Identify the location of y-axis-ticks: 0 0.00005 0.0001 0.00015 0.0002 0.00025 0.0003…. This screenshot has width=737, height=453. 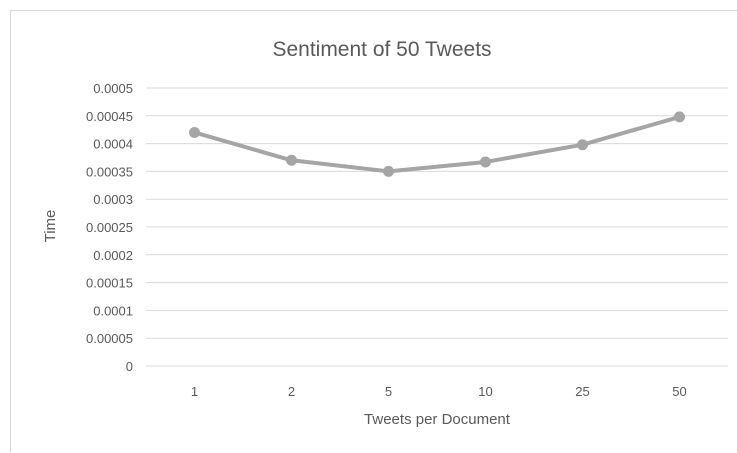
(109, 227).